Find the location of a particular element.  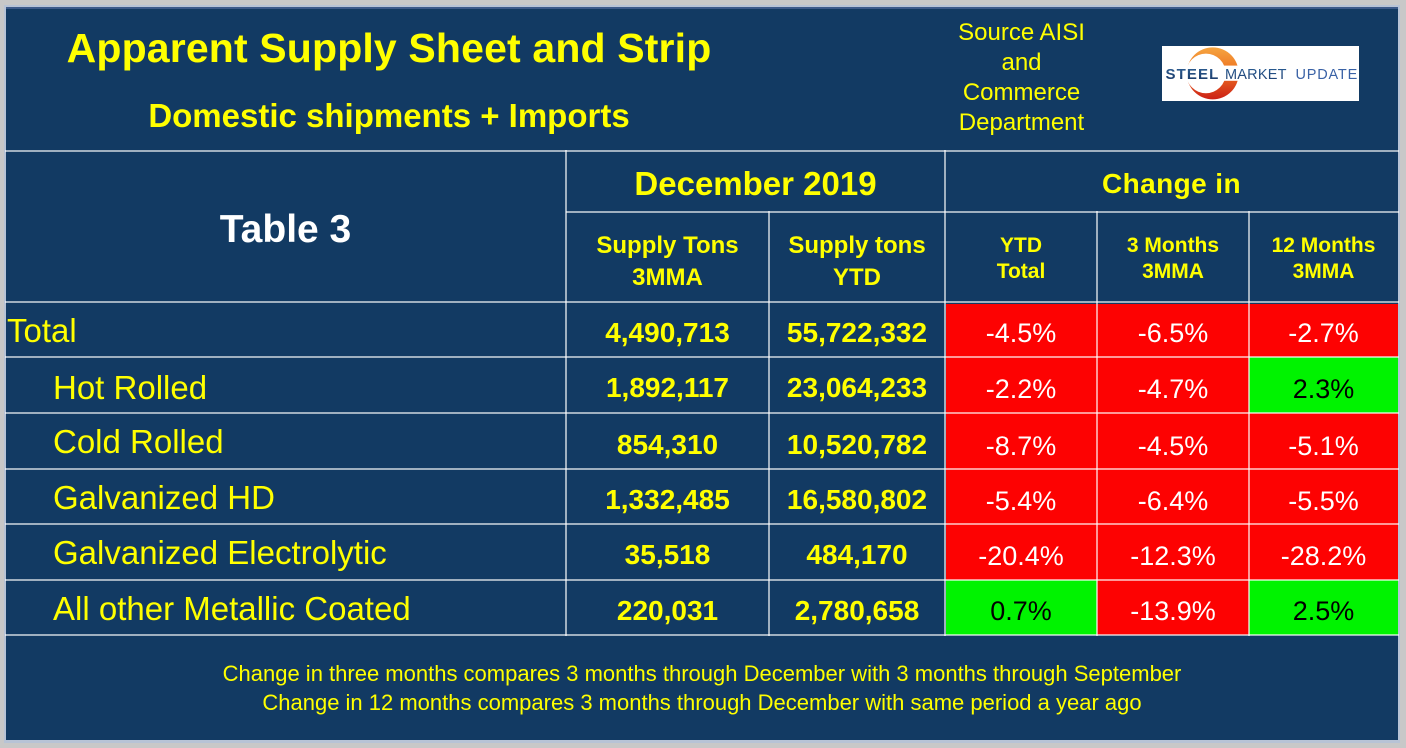

svg-text: UPDATE is located at coordinates (1327, 75).